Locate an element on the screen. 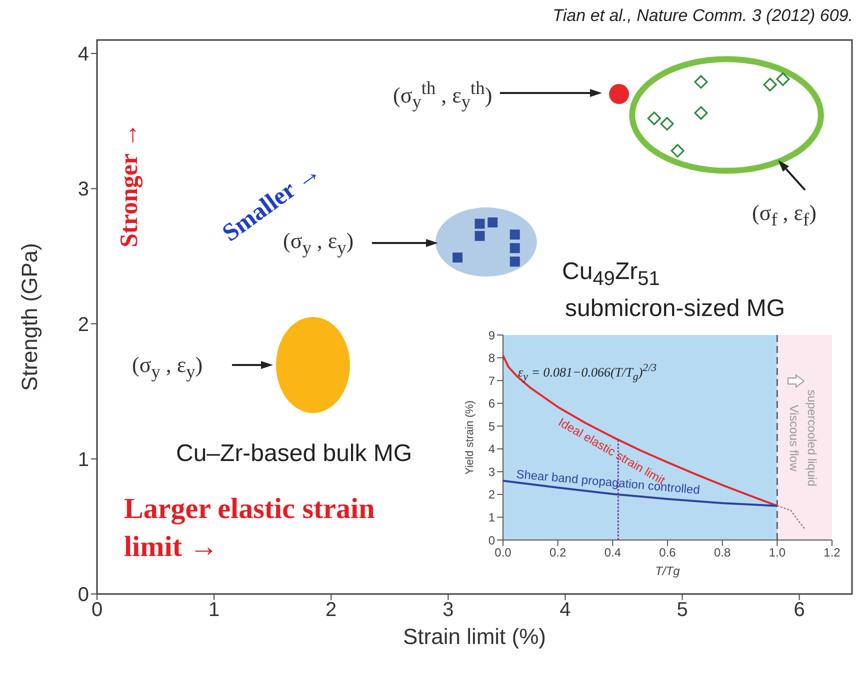 This screenshot has width=865, height=677. annotation: (σ$_{f}$ , ε$_{f}$) is located at coordinates (784, 215).